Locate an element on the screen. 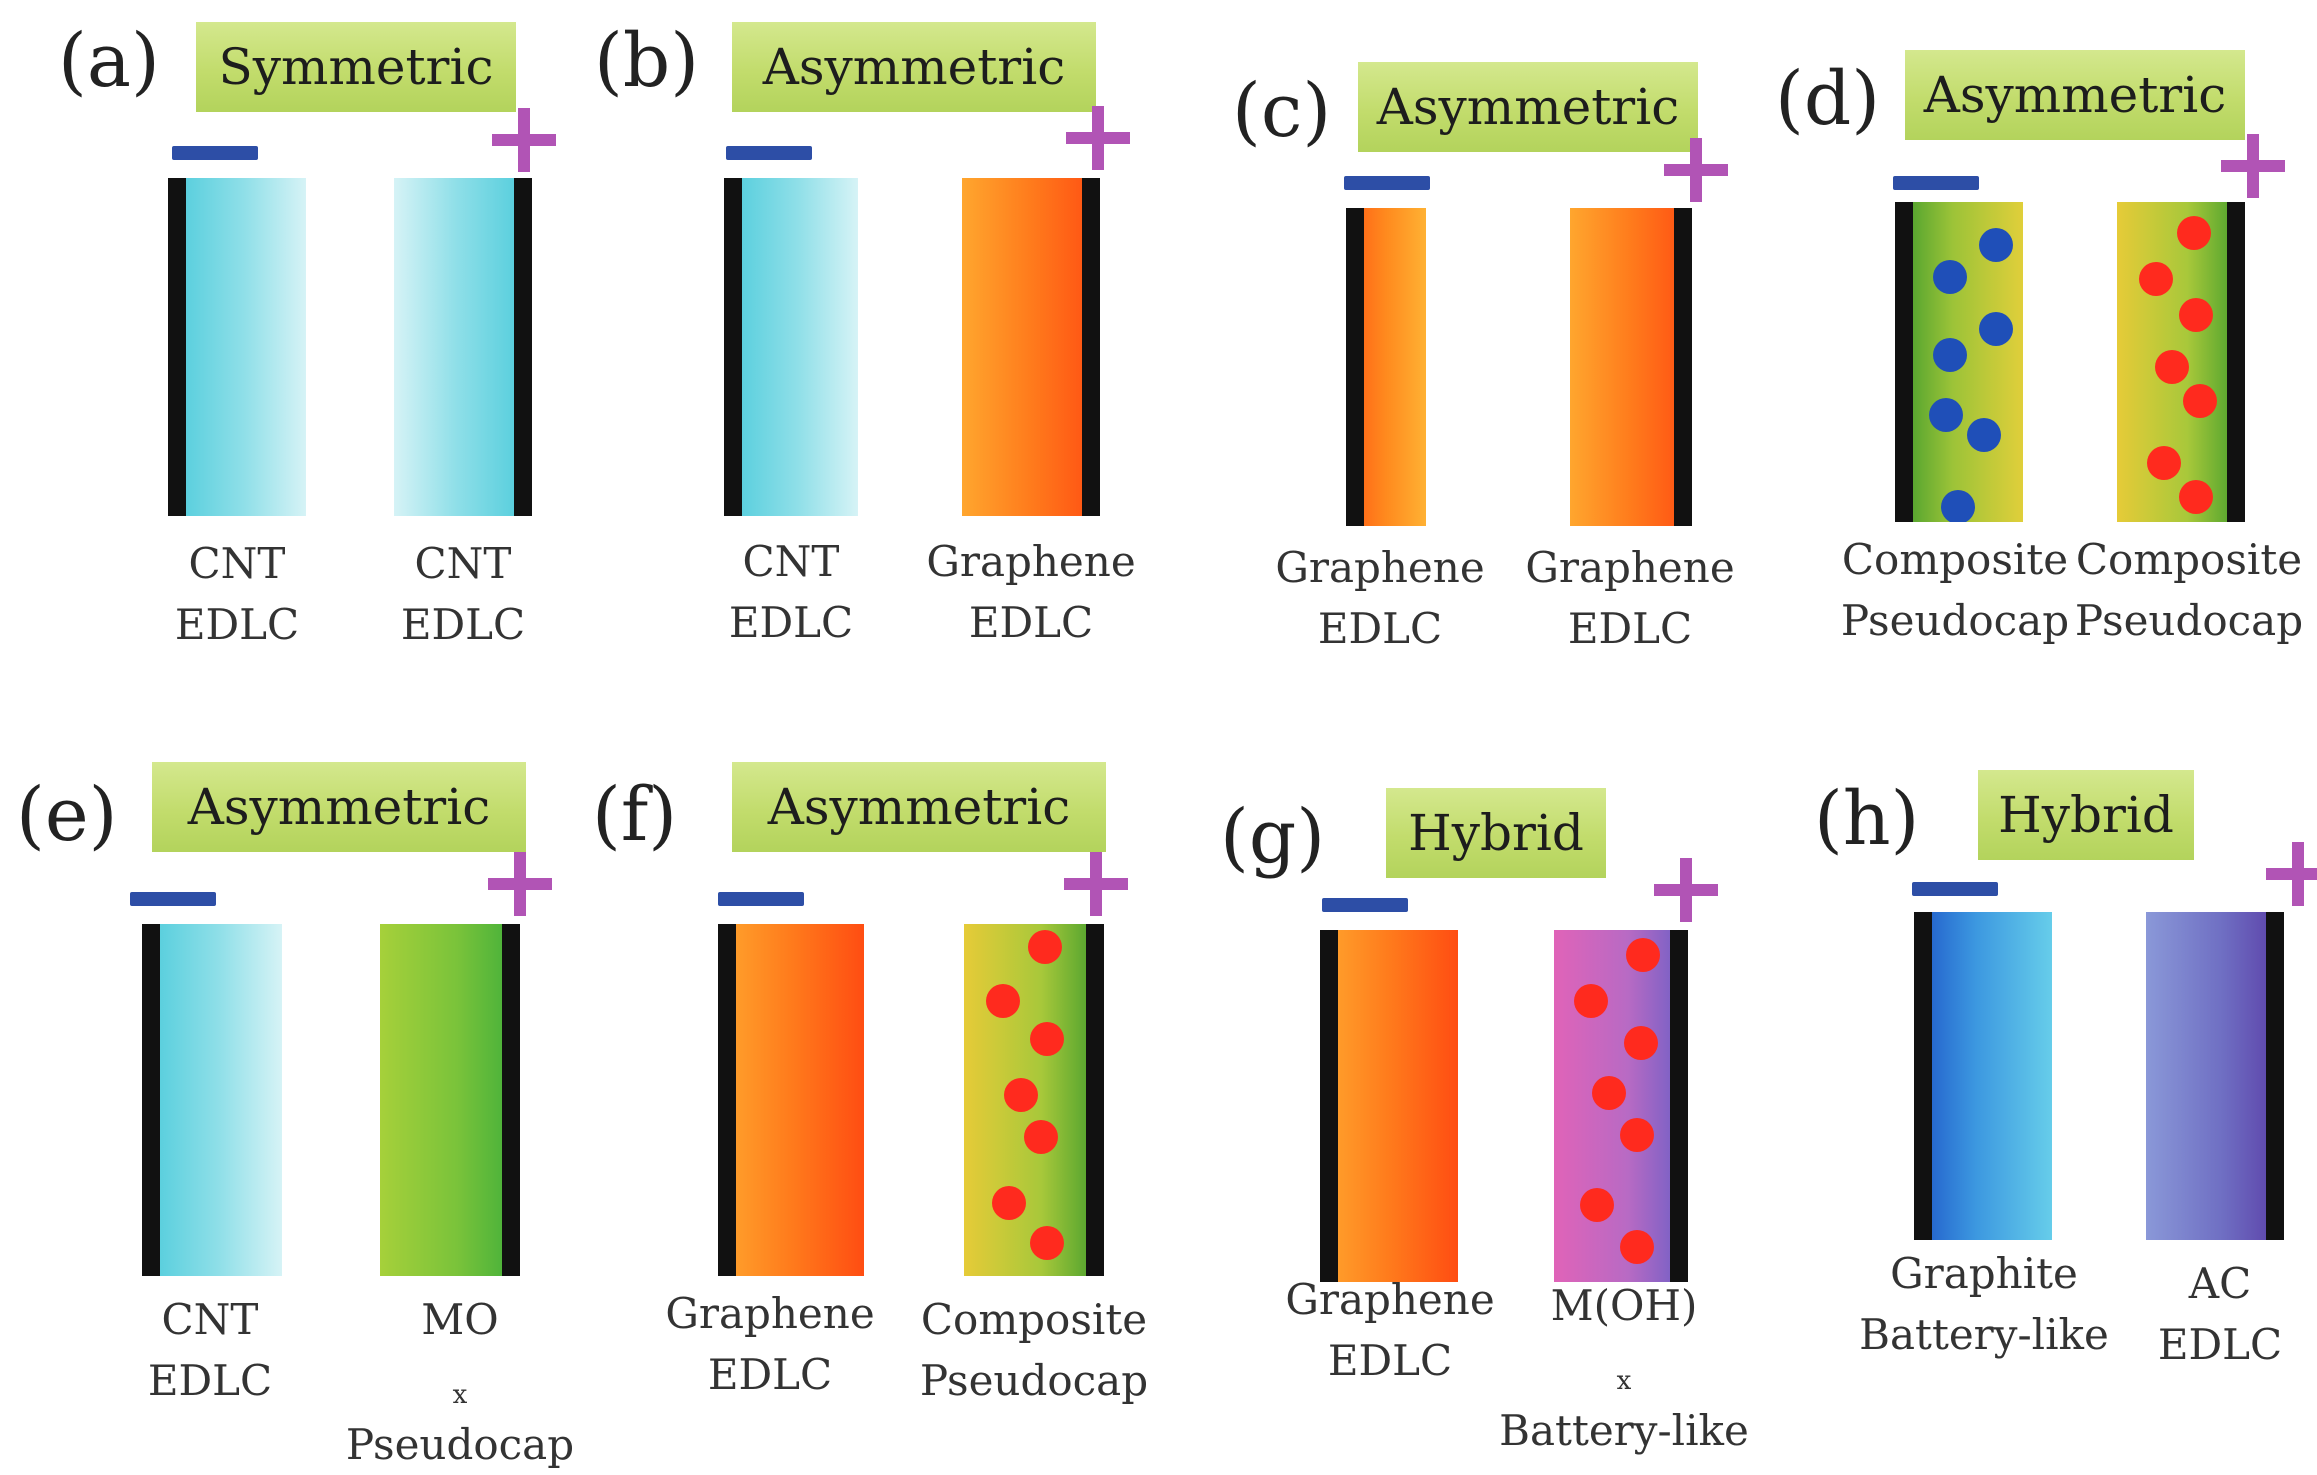 Image resolution: width=2317 pixels, height=1475 pixels. panel-b: (b) Asymmetric CNT EDLC Graphene EDLC is located at coordinates (860, 350).